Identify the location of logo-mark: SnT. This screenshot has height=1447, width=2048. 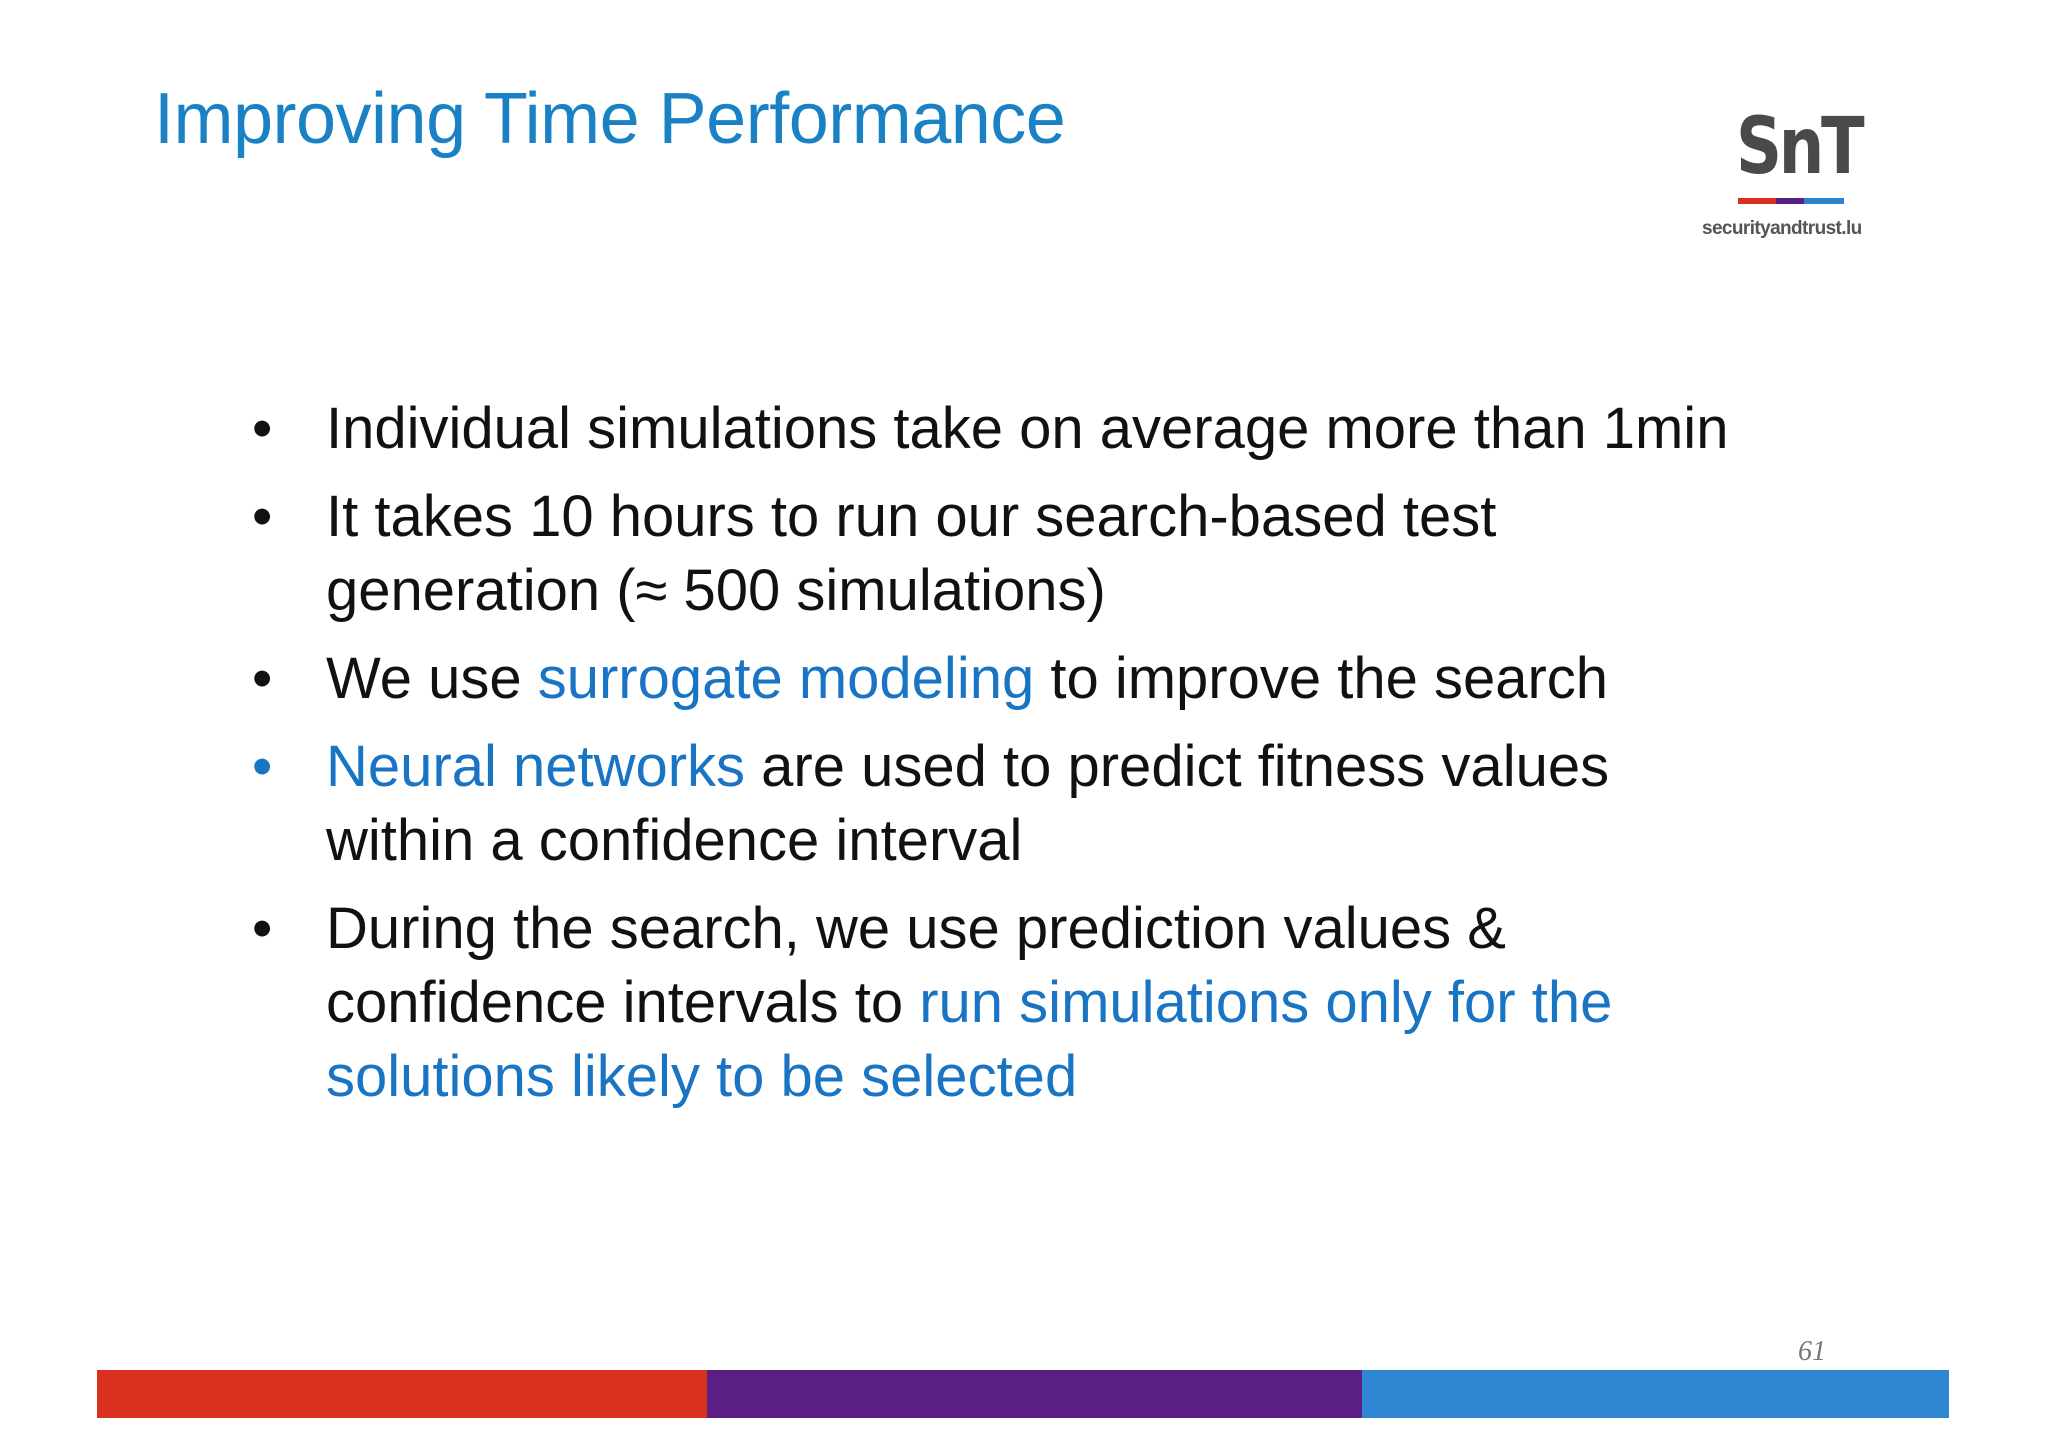
(1800, 147).